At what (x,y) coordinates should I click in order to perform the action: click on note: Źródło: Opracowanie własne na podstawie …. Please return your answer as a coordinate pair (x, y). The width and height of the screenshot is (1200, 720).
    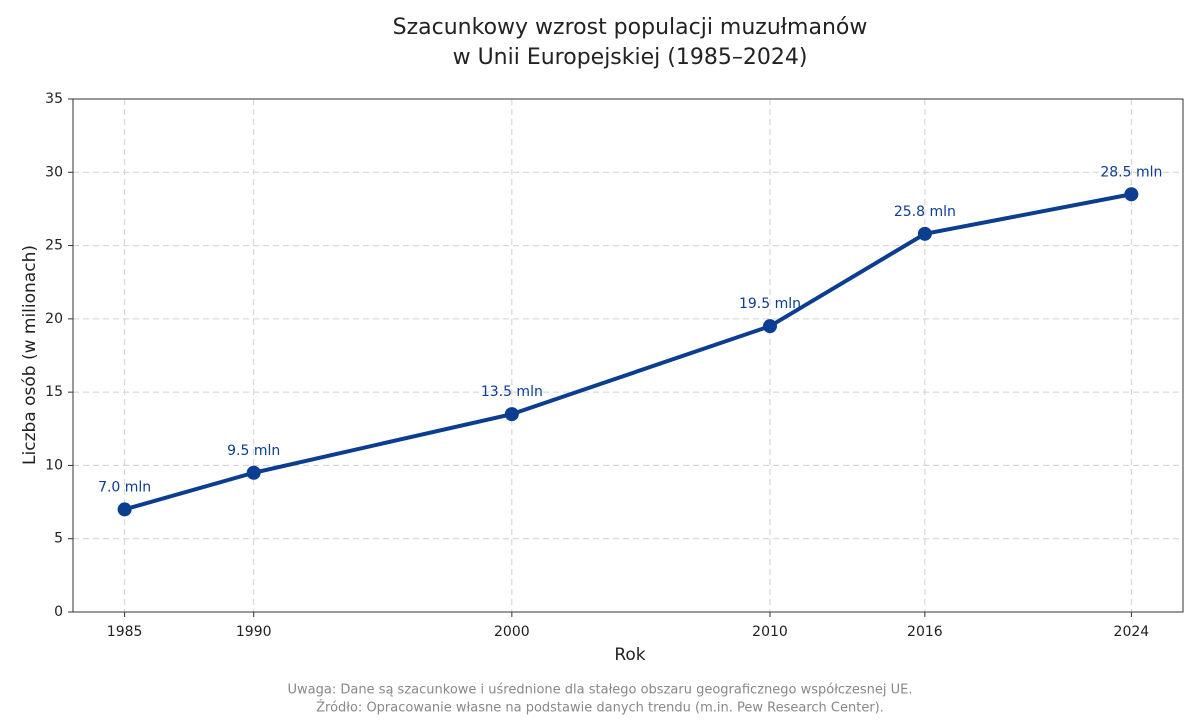
    Looking at the image, I should click on (600, 708).